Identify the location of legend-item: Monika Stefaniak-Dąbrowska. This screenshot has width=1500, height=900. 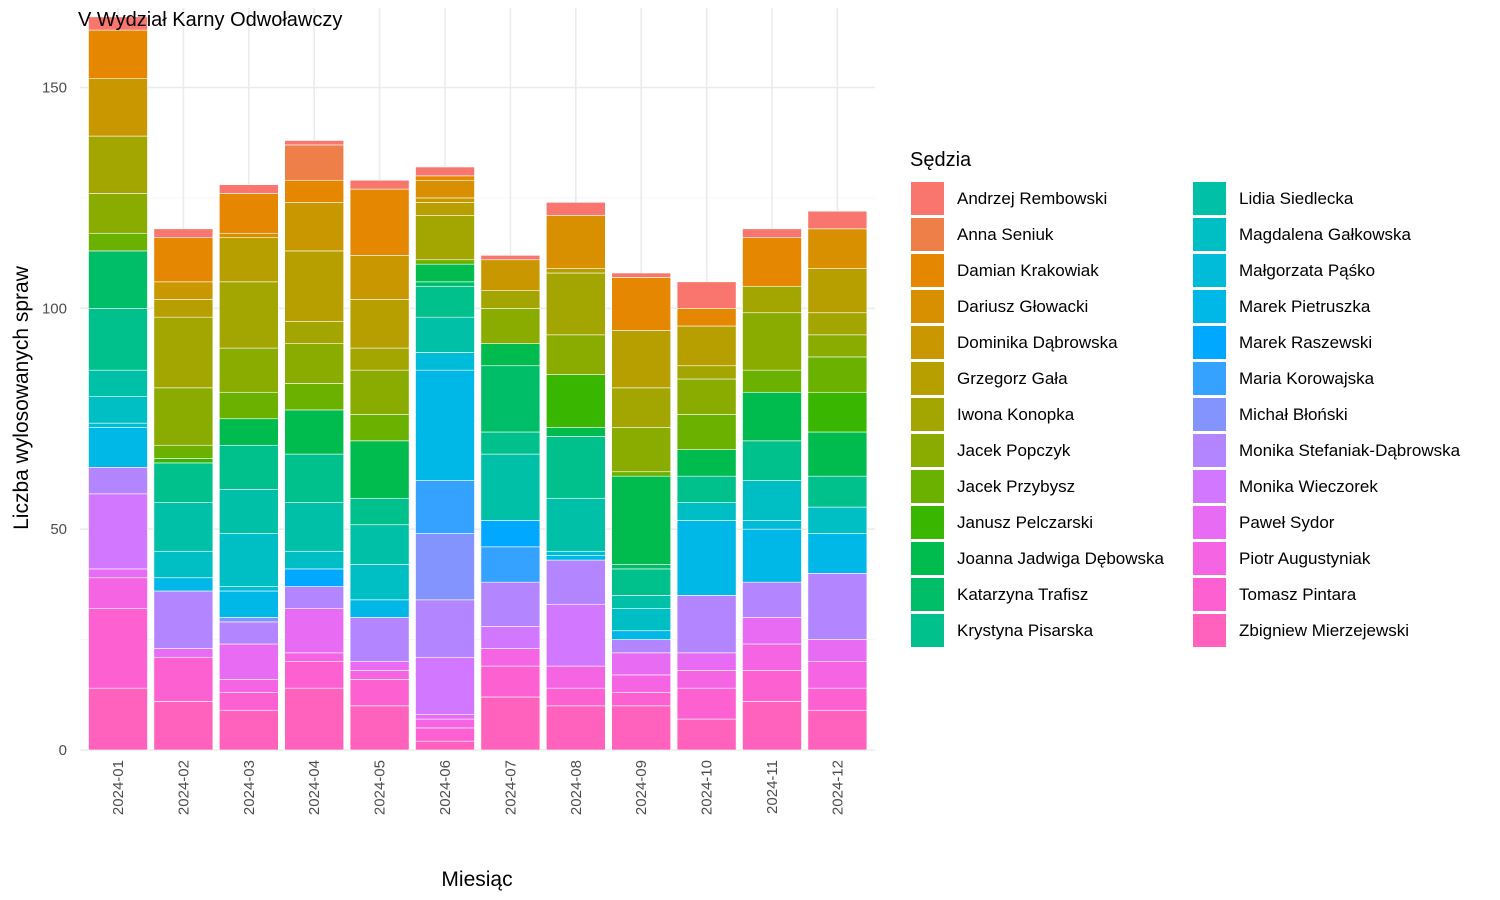
(1327, 450).